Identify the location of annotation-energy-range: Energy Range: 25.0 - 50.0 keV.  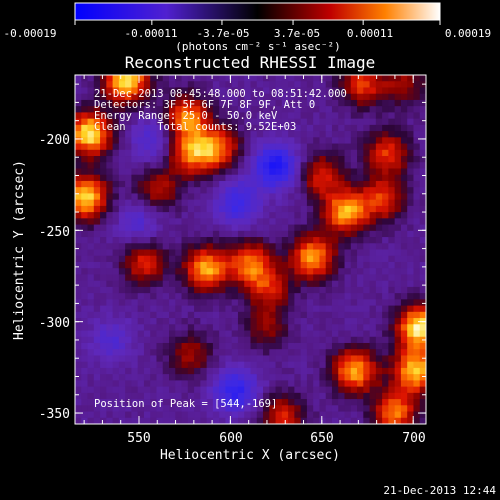
(186, 116).